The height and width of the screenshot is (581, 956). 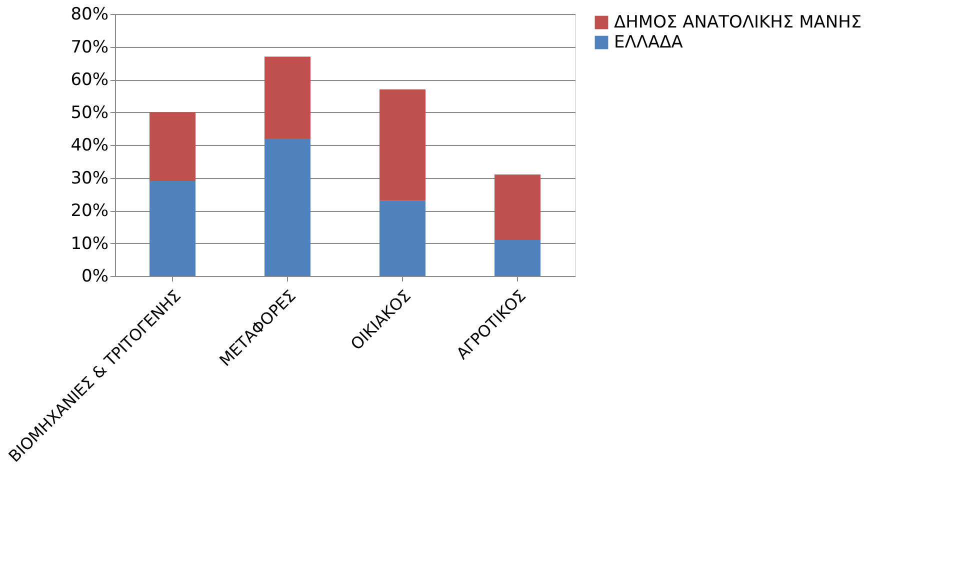 What do you see at coordinates (89, 14) in the screenshot?
I see `y-tick-label: 80%` at bounding box center [89, 14].